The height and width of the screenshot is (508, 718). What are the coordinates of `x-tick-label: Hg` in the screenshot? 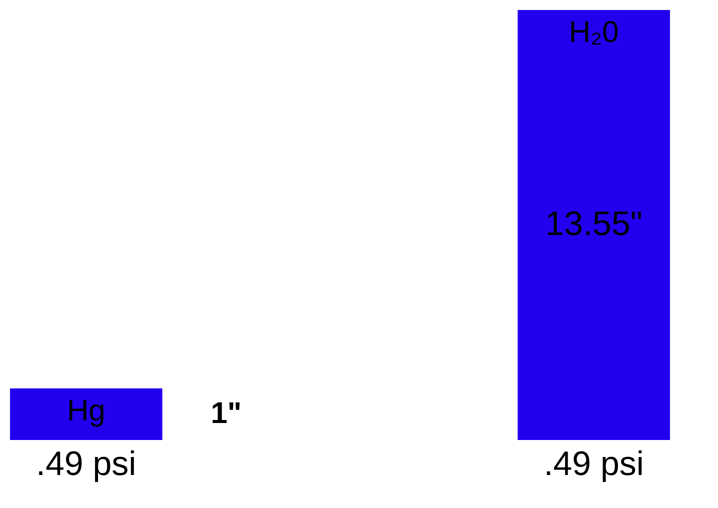 It's located at (86, 411).